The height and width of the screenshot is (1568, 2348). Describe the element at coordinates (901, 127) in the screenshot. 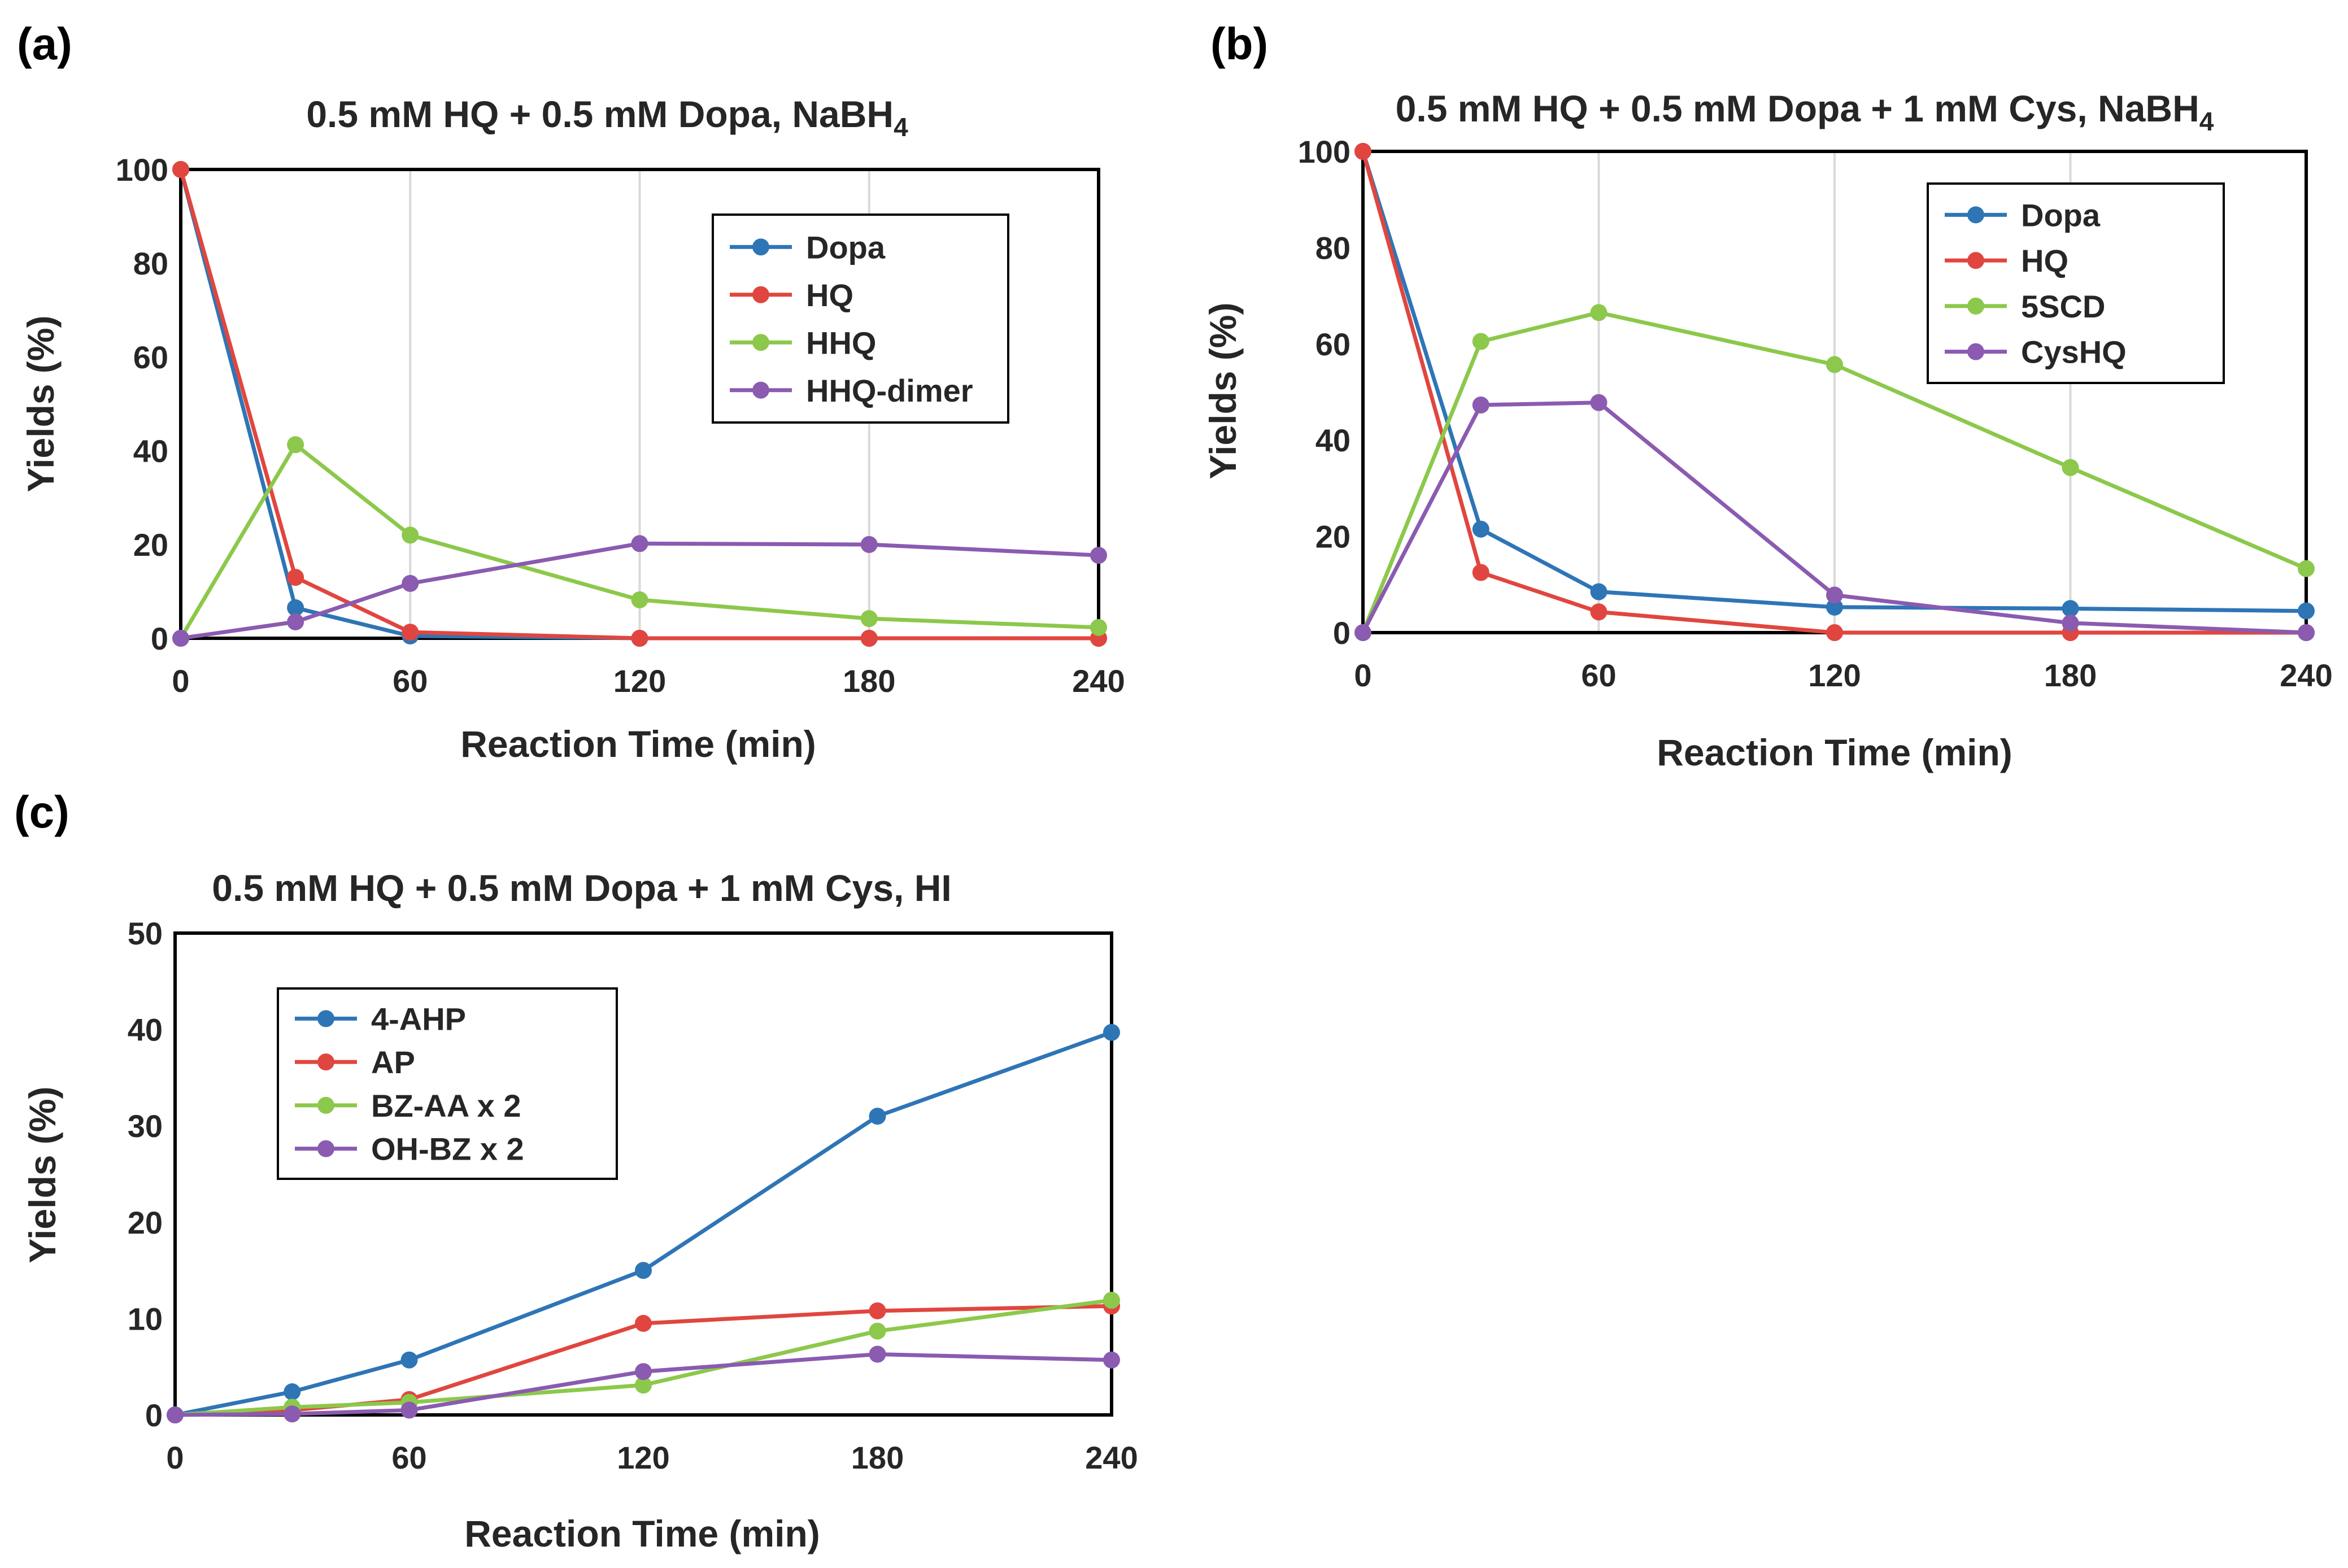

I see `chart-title-subscript: 4` at that location.